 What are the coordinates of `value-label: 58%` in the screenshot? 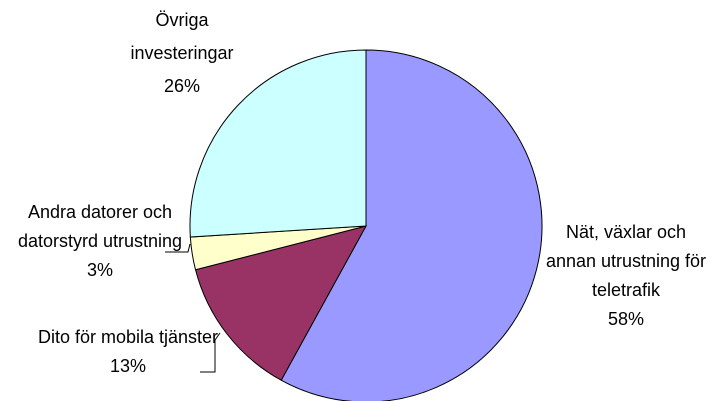 It's located at (626, 319).